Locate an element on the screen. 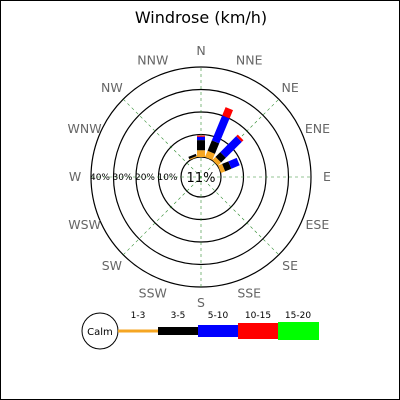  ring-label: 40% is located at coordinates (100, 178).